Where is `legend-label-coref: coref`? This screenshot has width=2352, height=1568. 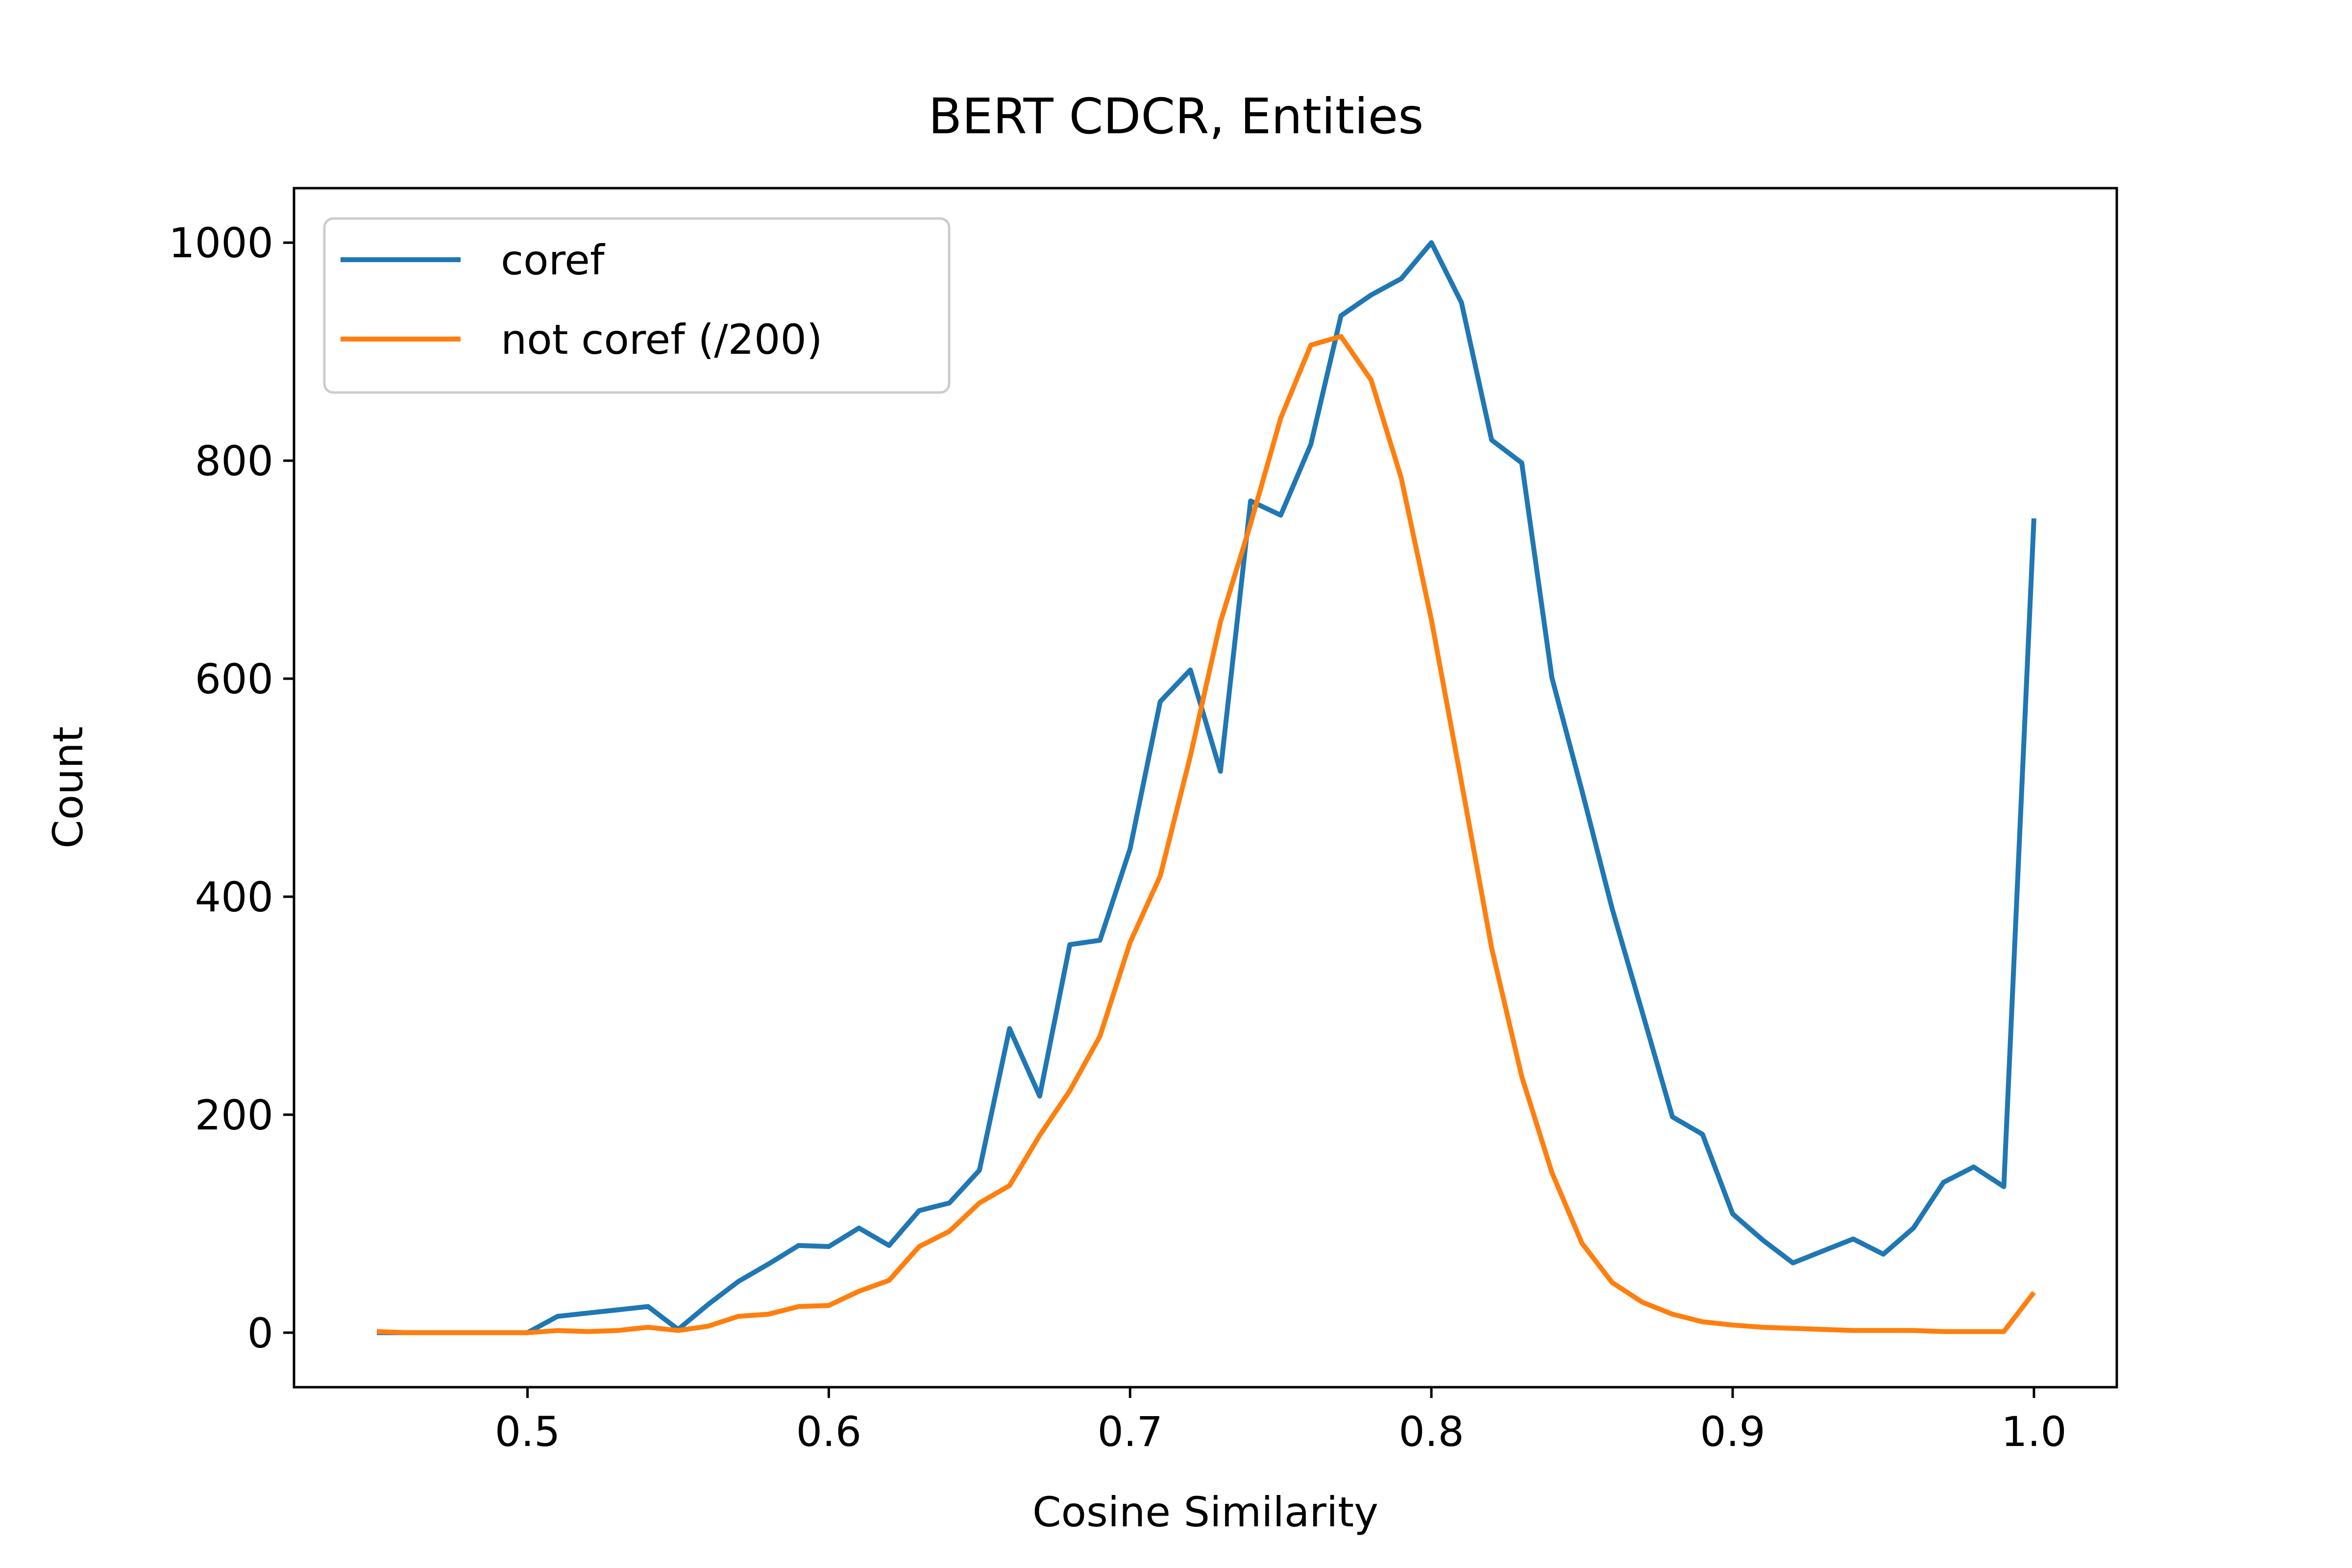
legend-label-coref: coref is located at coordinates (553, 260).